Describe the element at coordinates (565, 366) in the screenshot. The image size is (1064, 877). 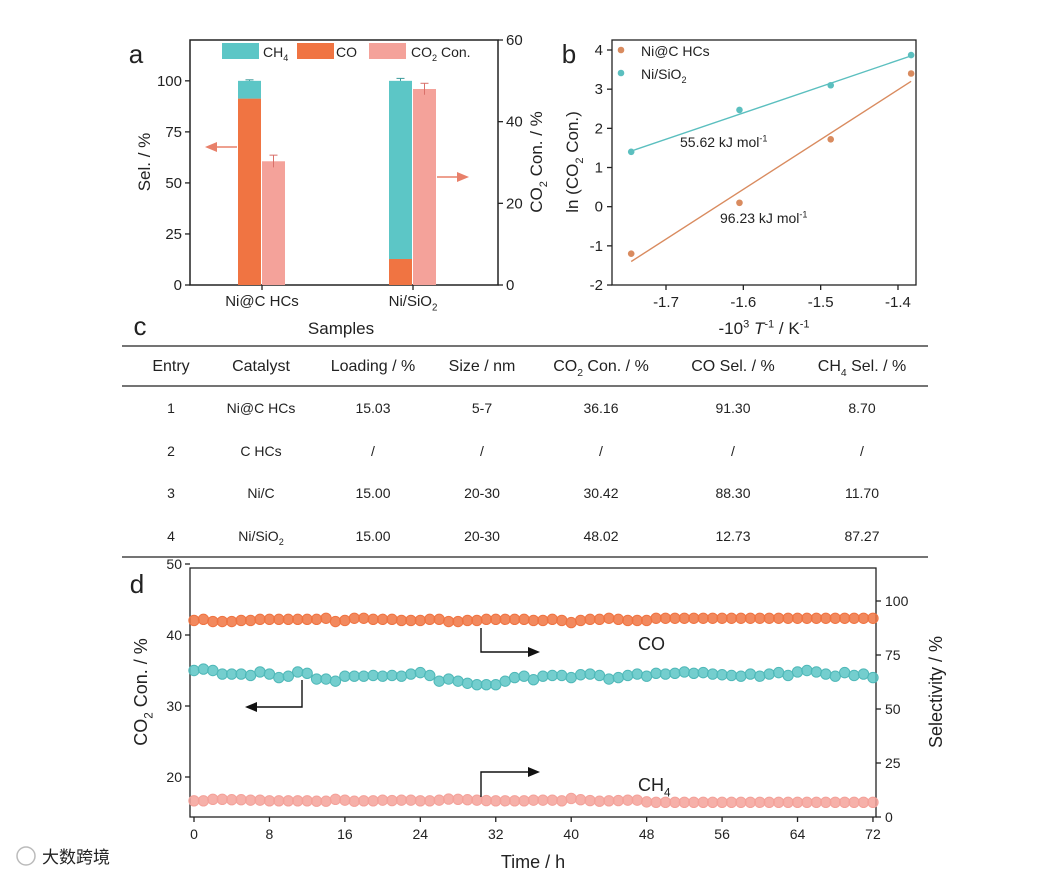
I see `label-segment: CO` at that location.